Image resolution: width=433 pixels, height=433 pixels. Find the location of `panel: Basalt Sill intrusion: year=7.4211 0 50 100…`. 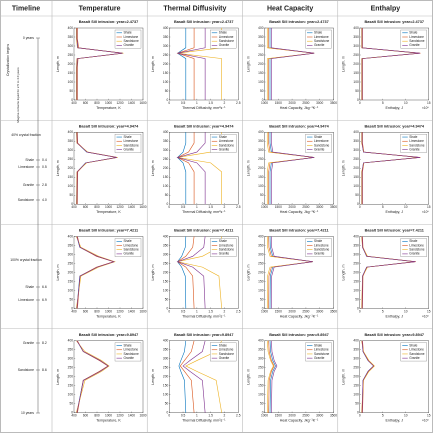

panel: Basalt Sill intrusion: year=7.4211 0 50 100… is located at coordinates (195, 274).